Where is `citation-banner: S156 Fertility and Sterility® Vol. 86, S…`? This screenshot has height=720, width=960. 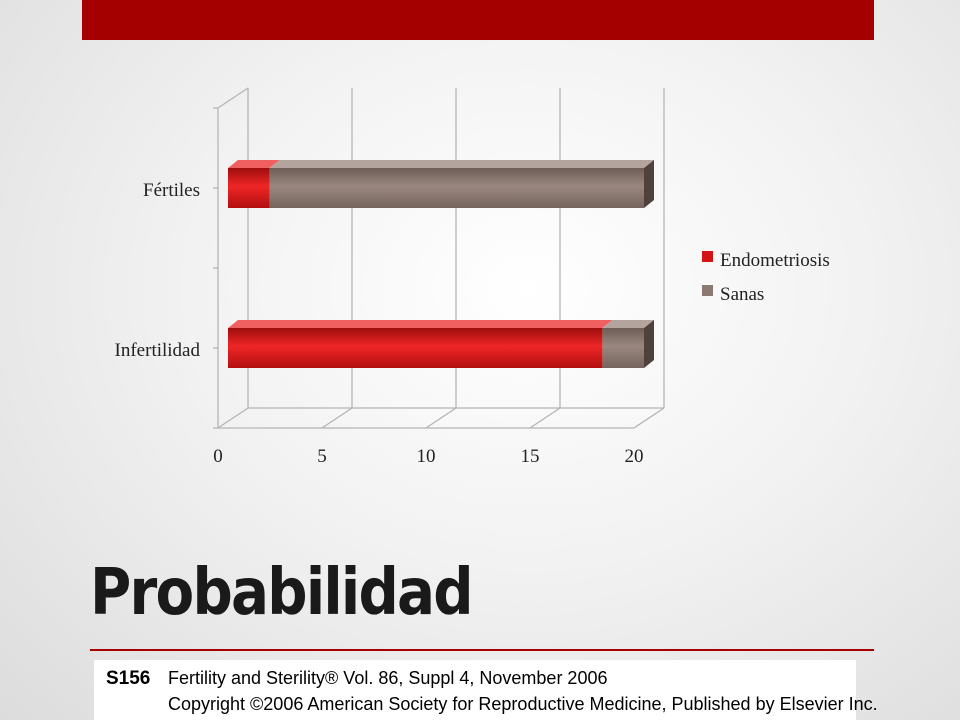 citation-banner: S156 Fertility and Sterility® Vol. 86, S… is located at coordinates (486, 690).